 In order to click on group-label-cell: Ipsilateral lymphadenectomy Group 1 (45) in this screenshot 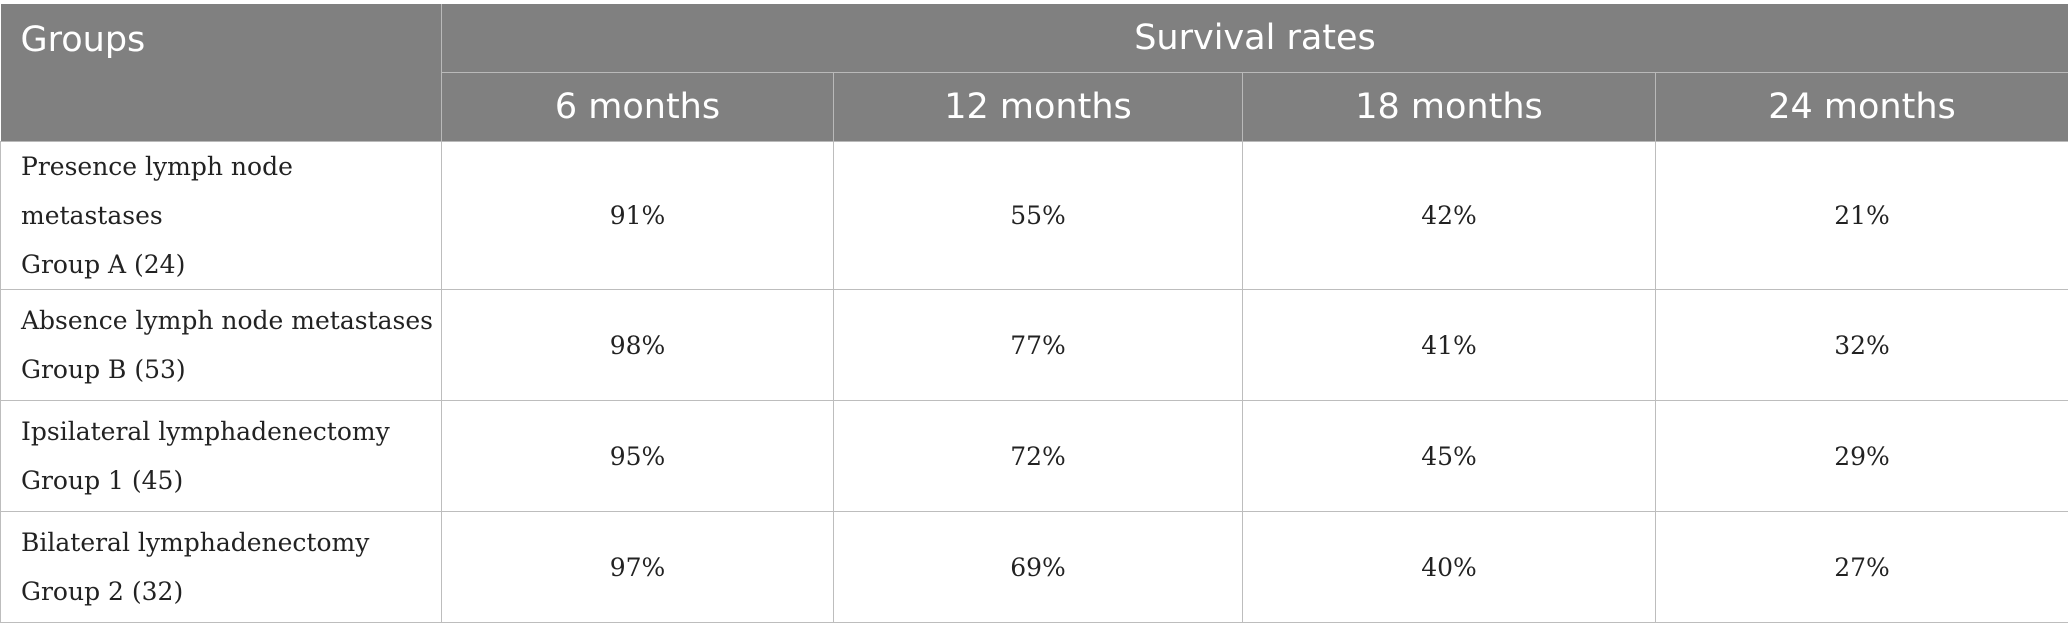, I will do `click(221, 456)`.